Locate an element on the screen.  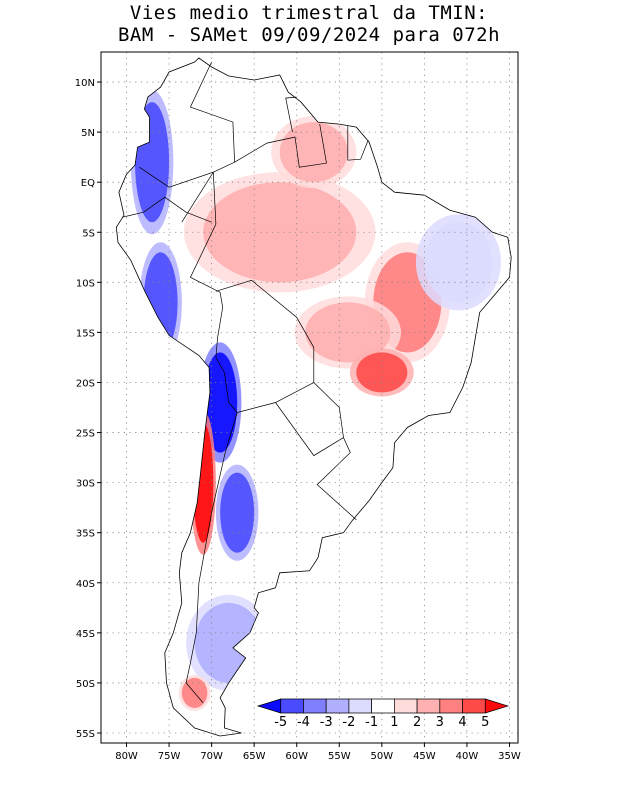
lat-tick-label: 5S is located at coordinates (88, 233).